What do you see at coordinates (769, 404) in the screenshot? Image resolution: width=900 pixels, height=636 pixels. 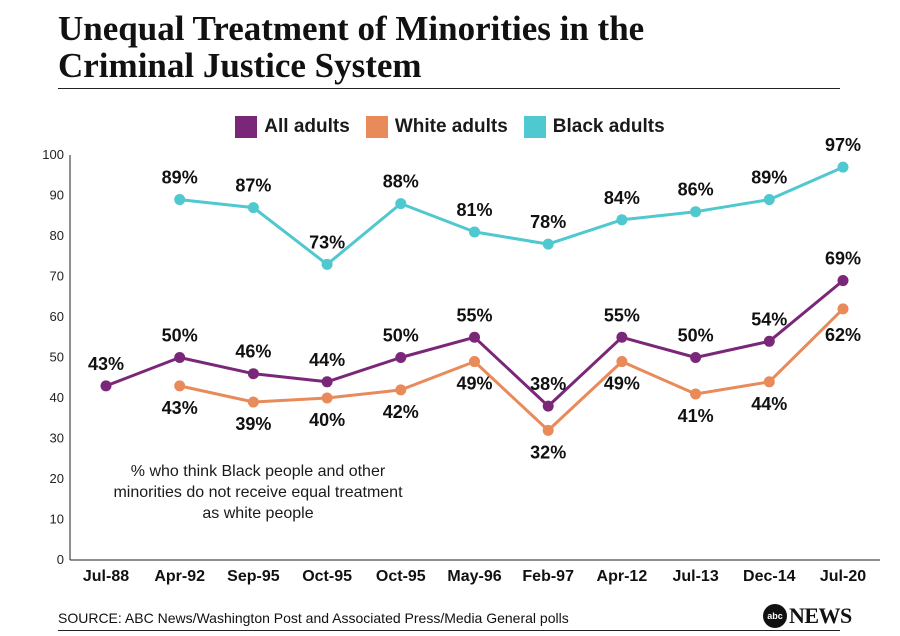 I see `data-label-white-adults: 44%` at bounding box center [769, 404].